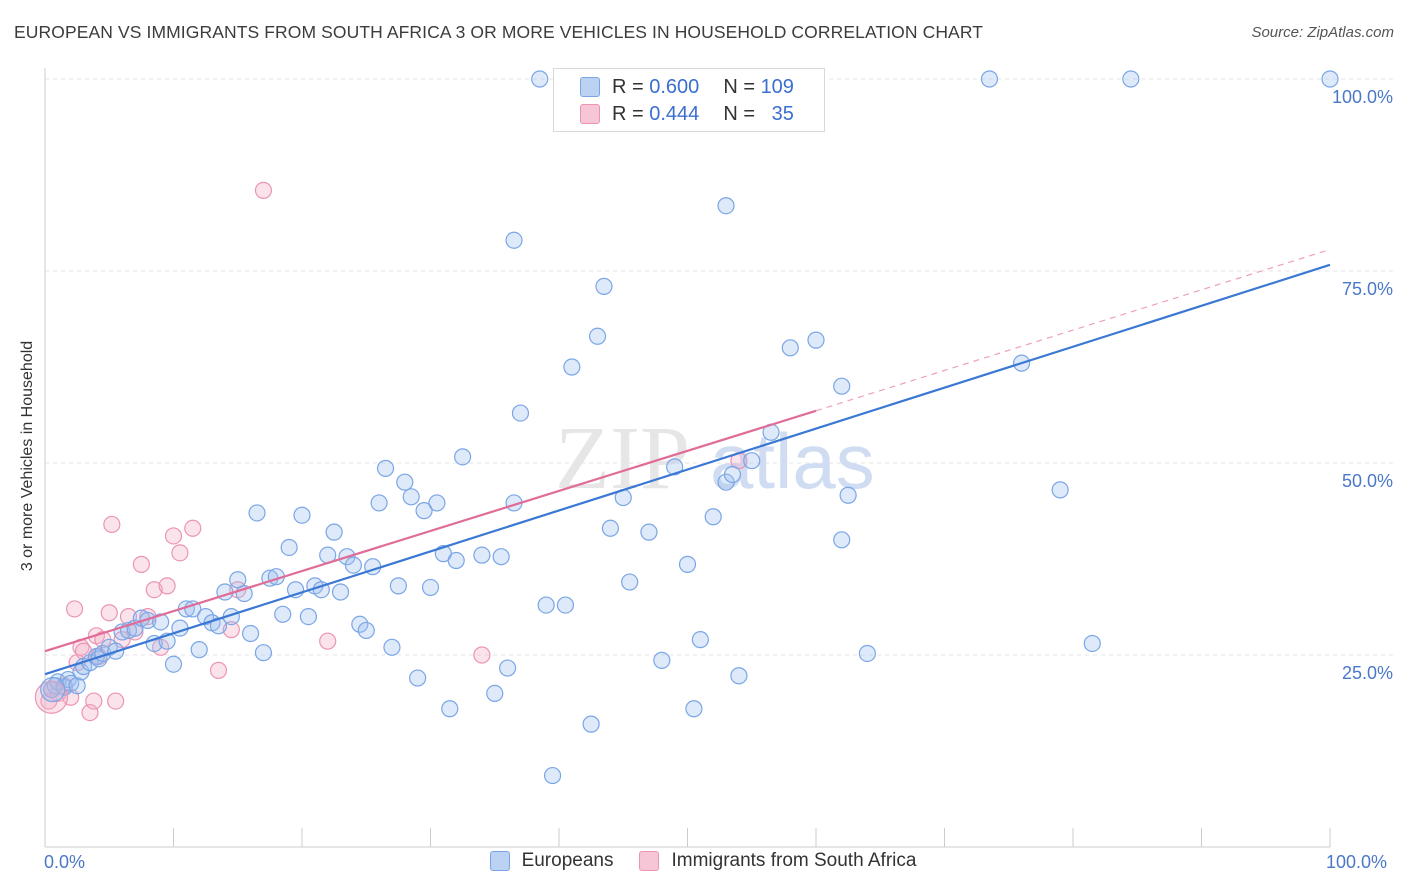 The height and width of the screenshot is (892, 1406). I want to click on series-legend: Europeans Immigrants from South Africa, so click(703, 861).